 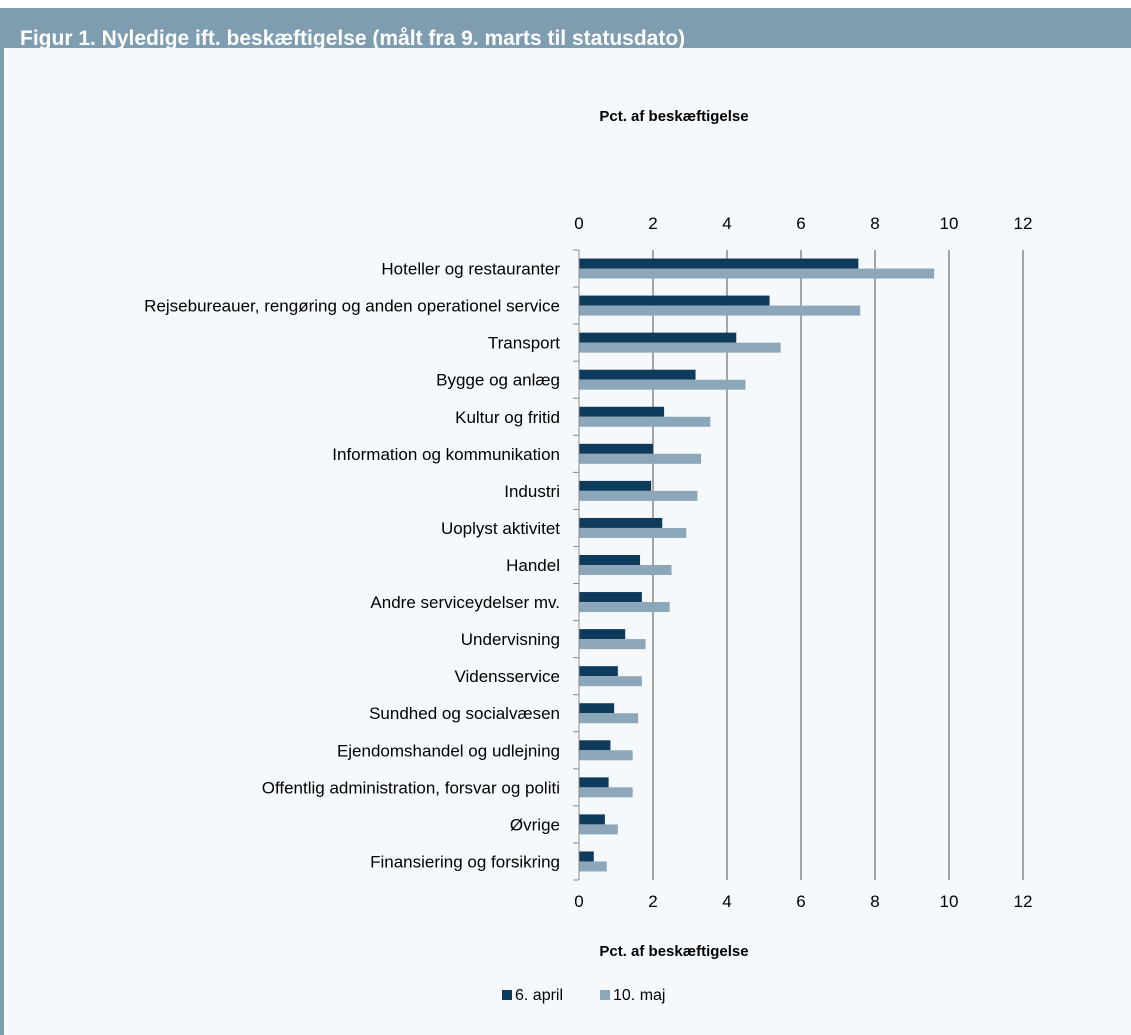 I want to click on legend-swatch-10-maj, so click(x=605, y=995).